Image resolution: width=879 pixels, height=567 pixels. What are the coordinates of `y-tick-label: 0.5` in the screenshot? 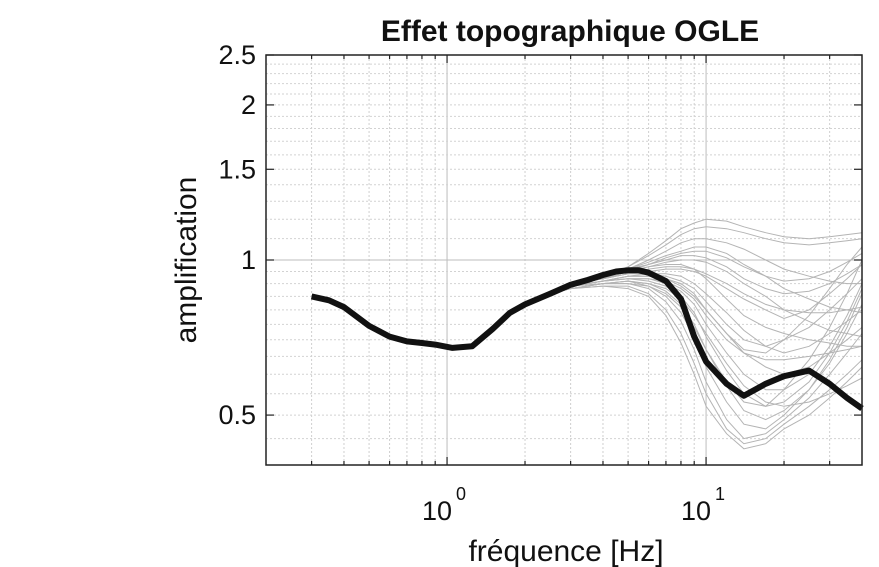 It's located at (237, 415).